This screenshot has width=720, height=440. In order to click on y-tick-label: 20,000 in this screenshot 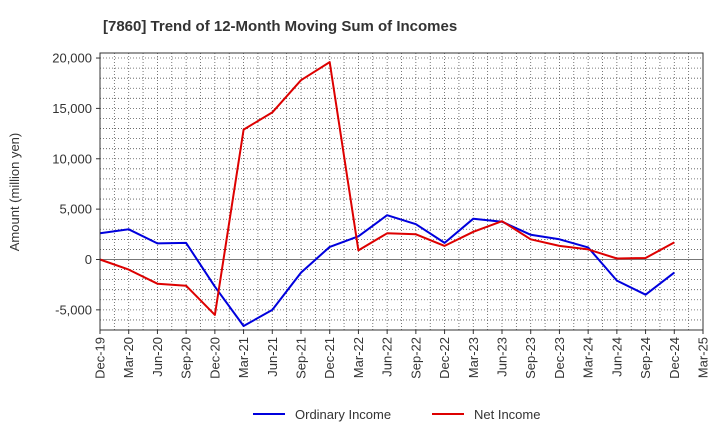, I will do `click(72, 58)`.